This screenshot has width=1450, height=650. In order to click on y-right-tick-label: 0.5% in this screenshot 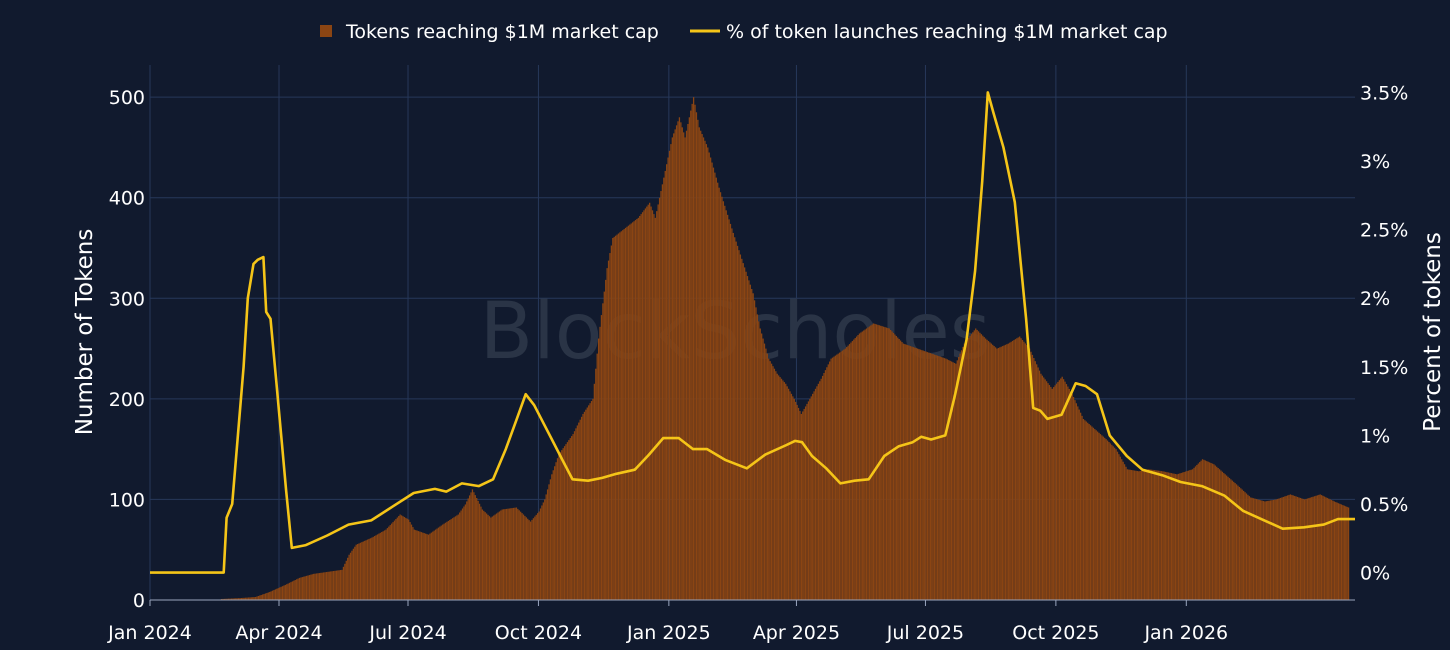, I will do `click(1384, 505)`.